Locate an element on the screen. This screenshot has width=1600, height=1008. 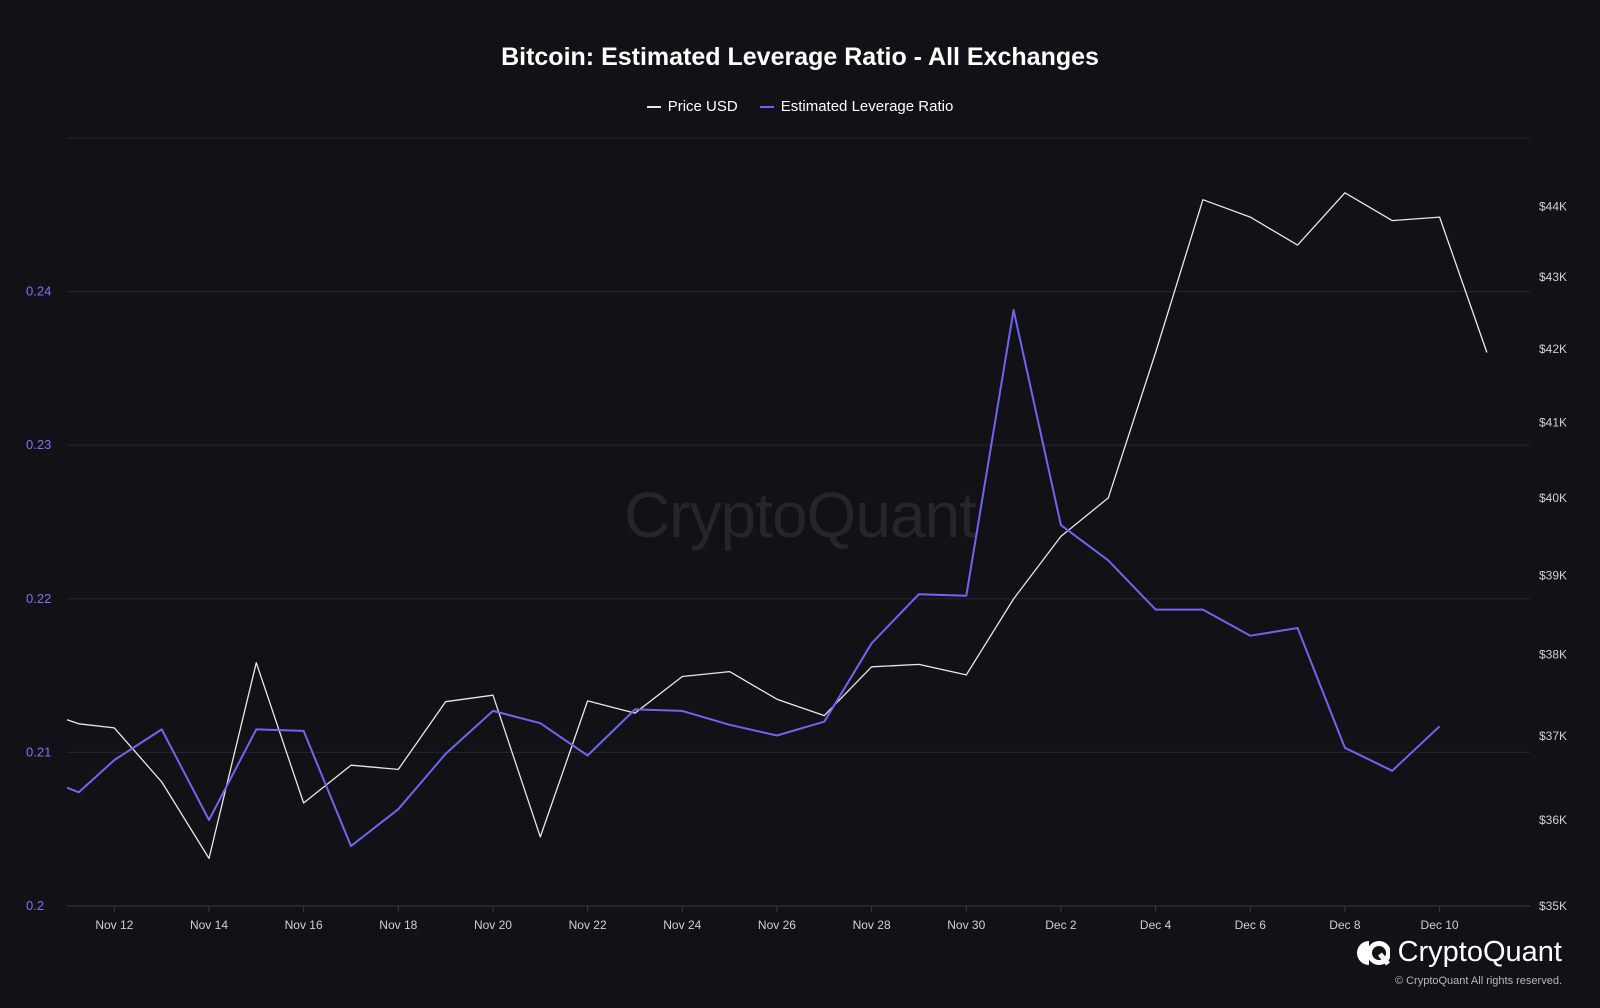
y-left-tick-label: 0.23 is located at coordinates (38, 444).